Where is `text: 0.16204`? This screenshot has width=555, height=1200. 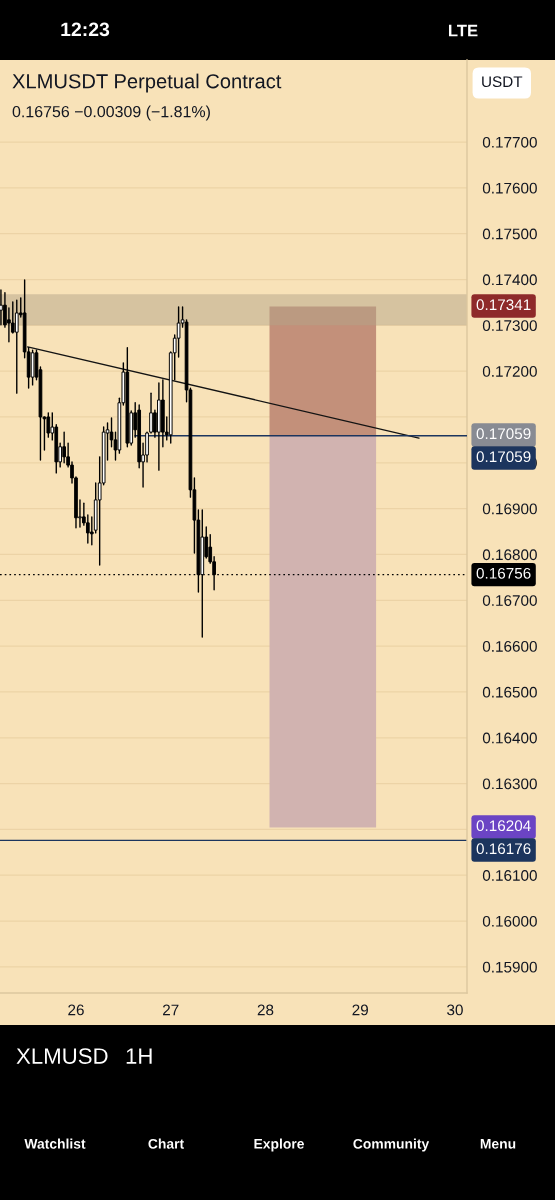 text: 0.16204 is located at coordinates (503, 826).